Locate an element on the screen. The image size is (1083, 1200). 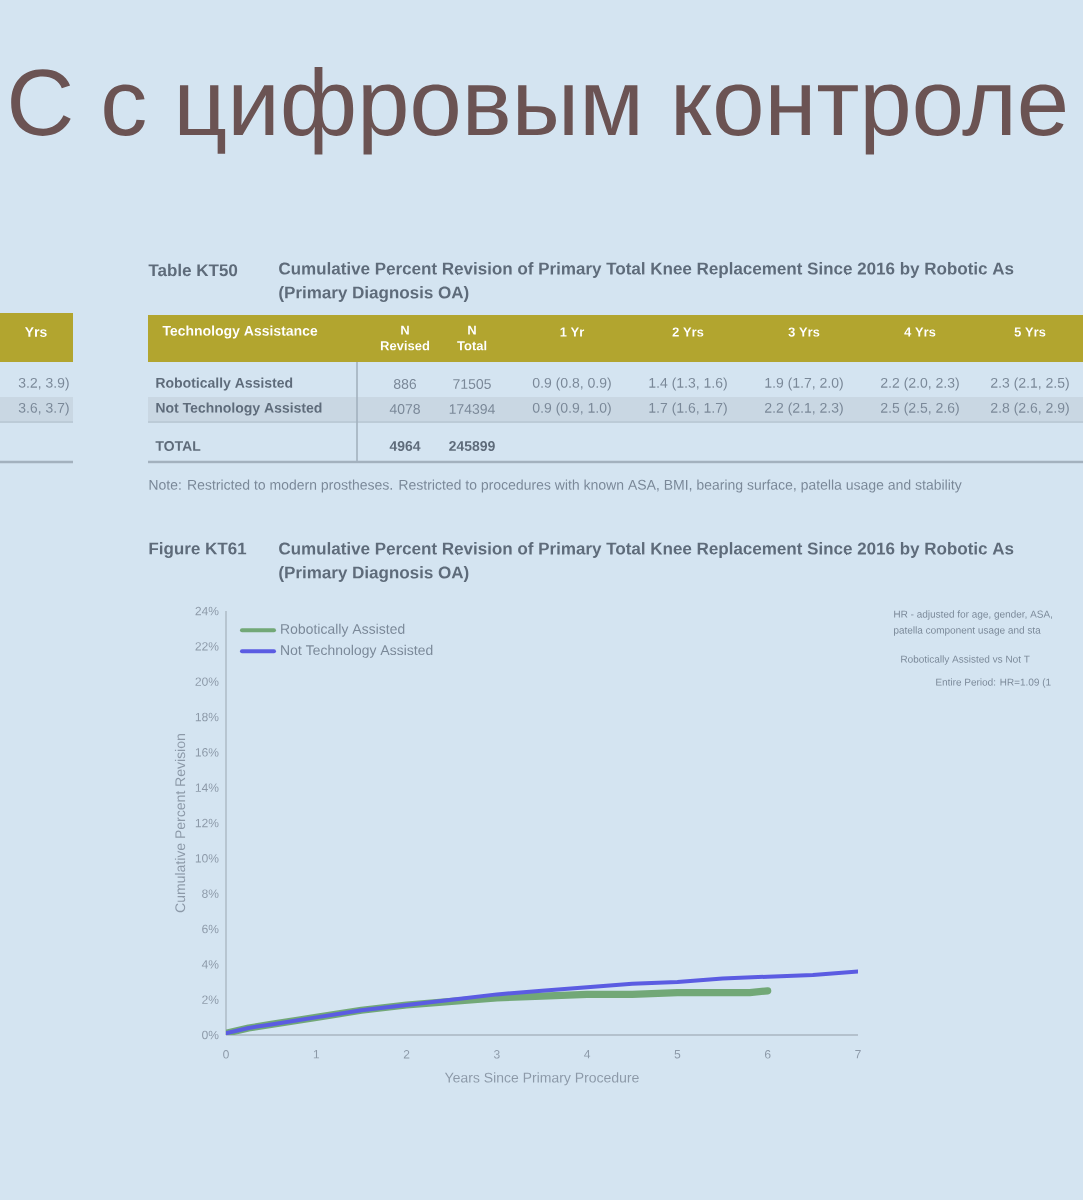
y-tick-label: 22% is located at coordinates (207, 646).